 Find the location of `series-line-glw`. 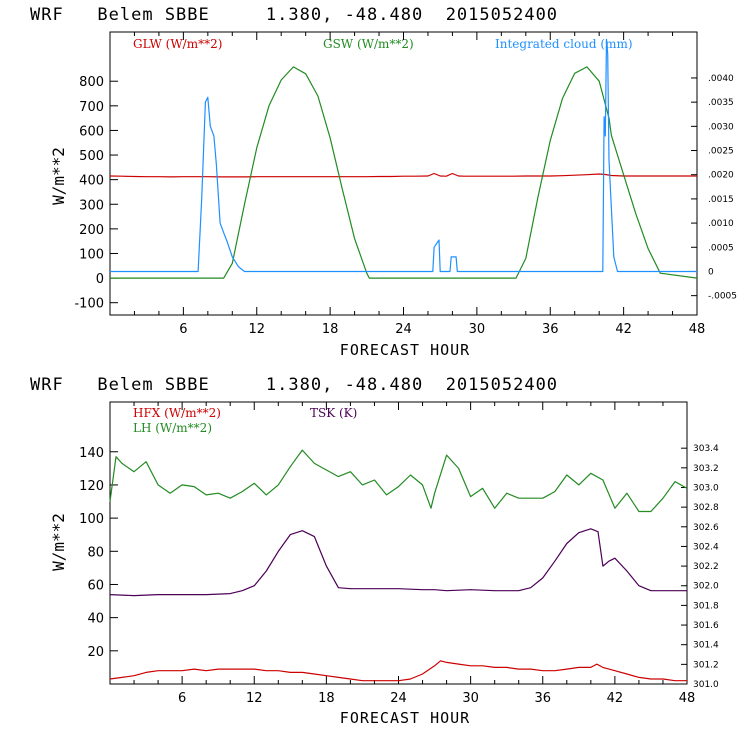

series-line-glw is located at coordinates (403, 175).